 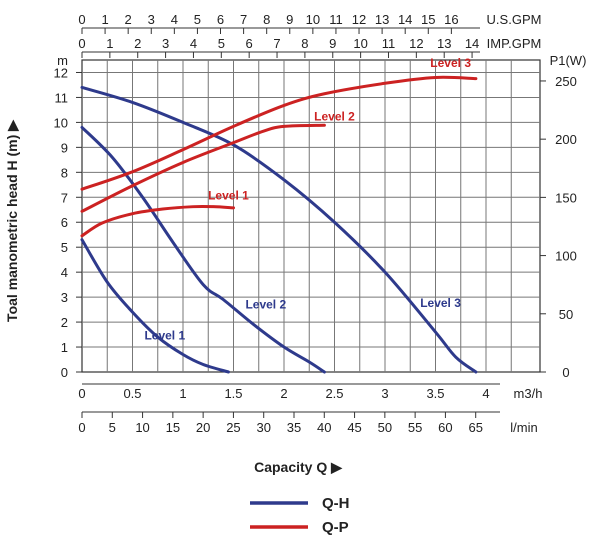 I want to click on x-lmin-tick-label: 40, so click(x=324, y=427).